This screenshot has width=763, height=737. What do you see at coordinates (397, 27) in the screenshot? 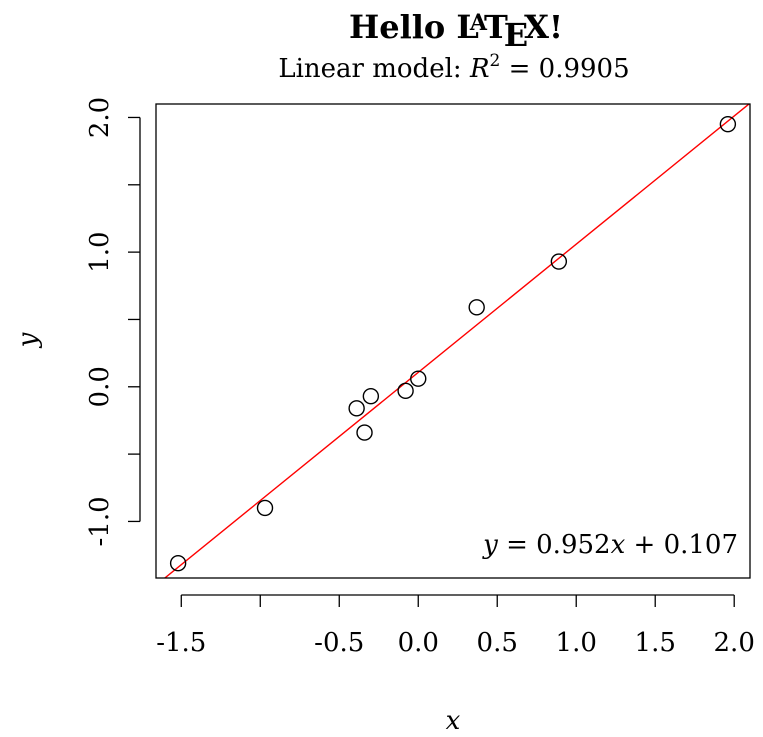
I see `title-hello: Hello` at bounding box center [397, 27].